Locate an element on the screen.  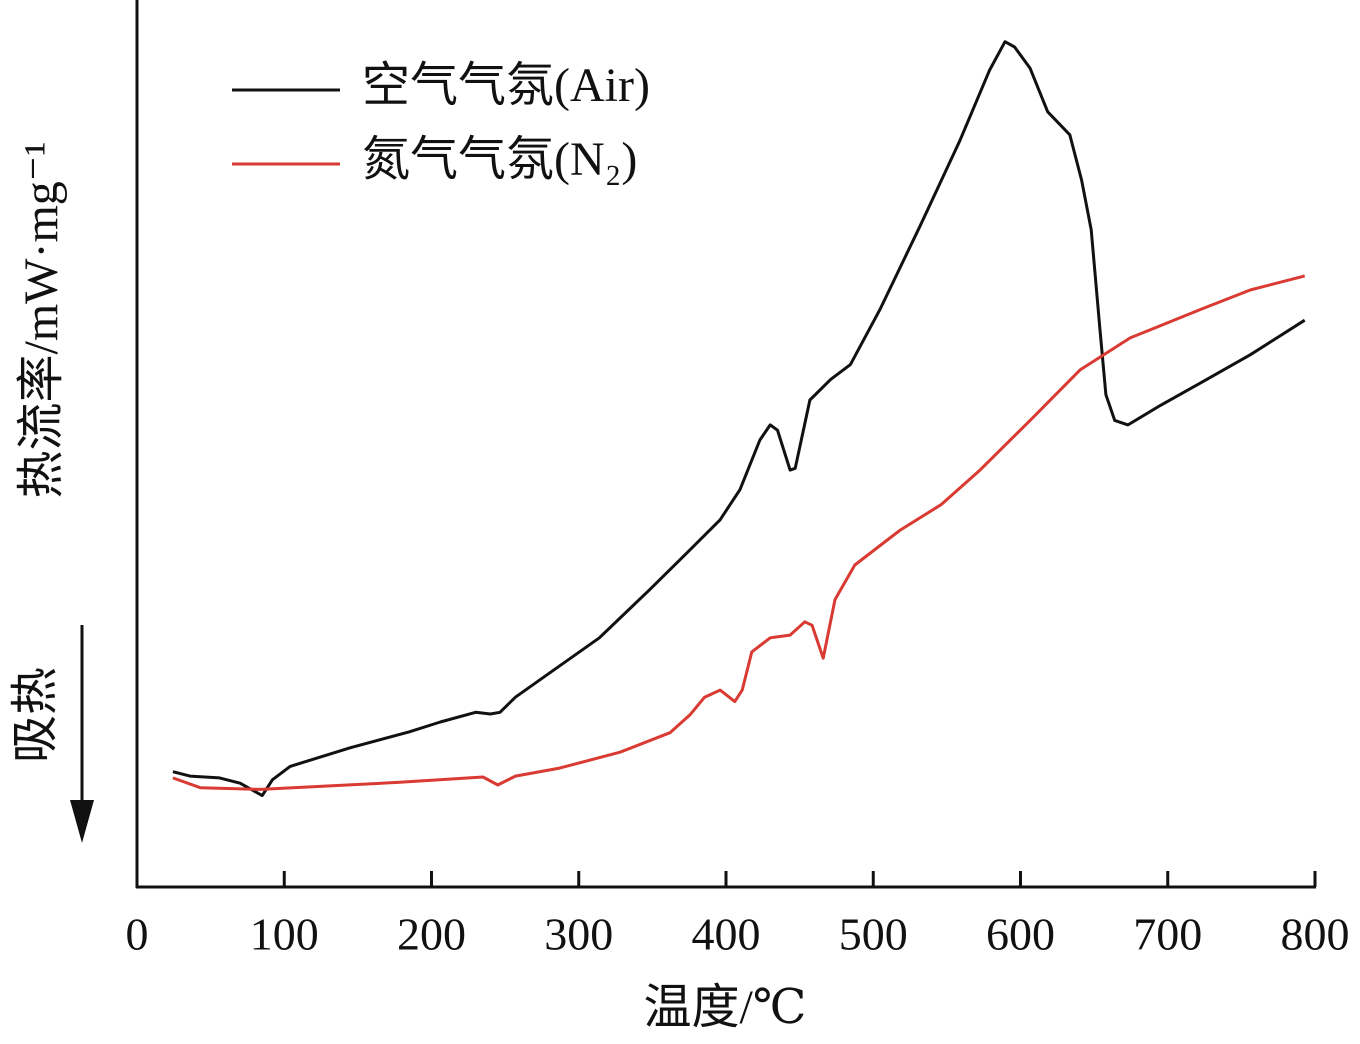
x-axis-label: 温度/℃ is located at coordinates (724, 1007).